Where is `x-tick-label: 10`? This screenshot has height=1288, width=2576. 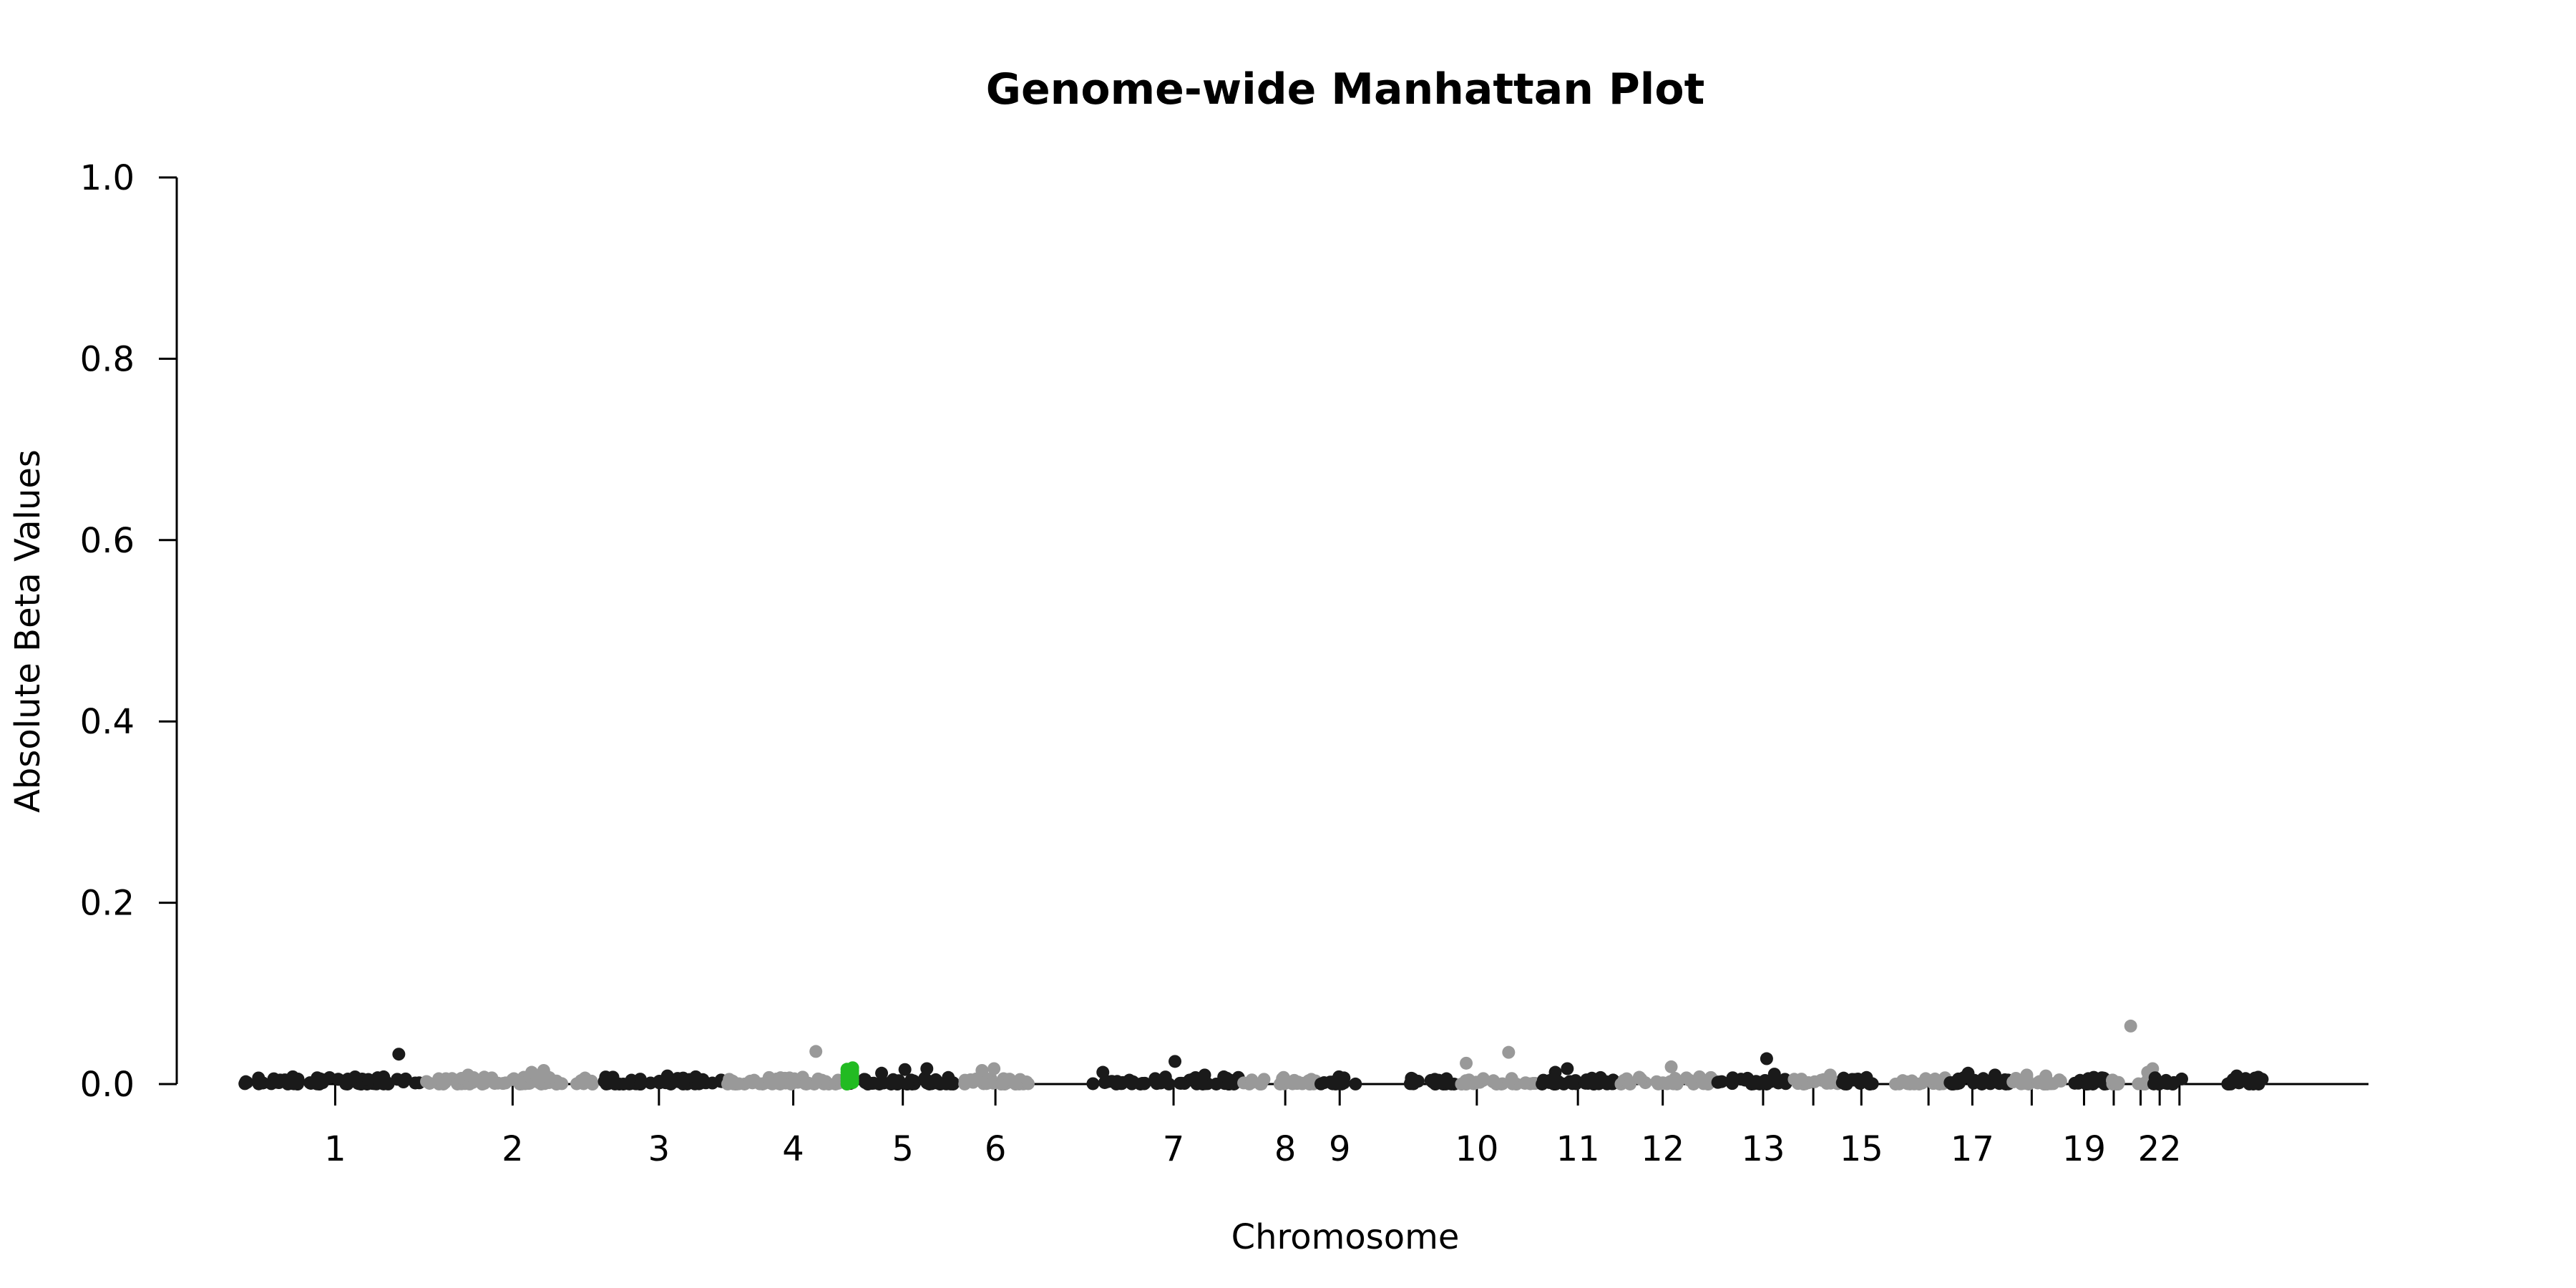 x-tick-label: 10 is located at coordinates (1476, 1149).